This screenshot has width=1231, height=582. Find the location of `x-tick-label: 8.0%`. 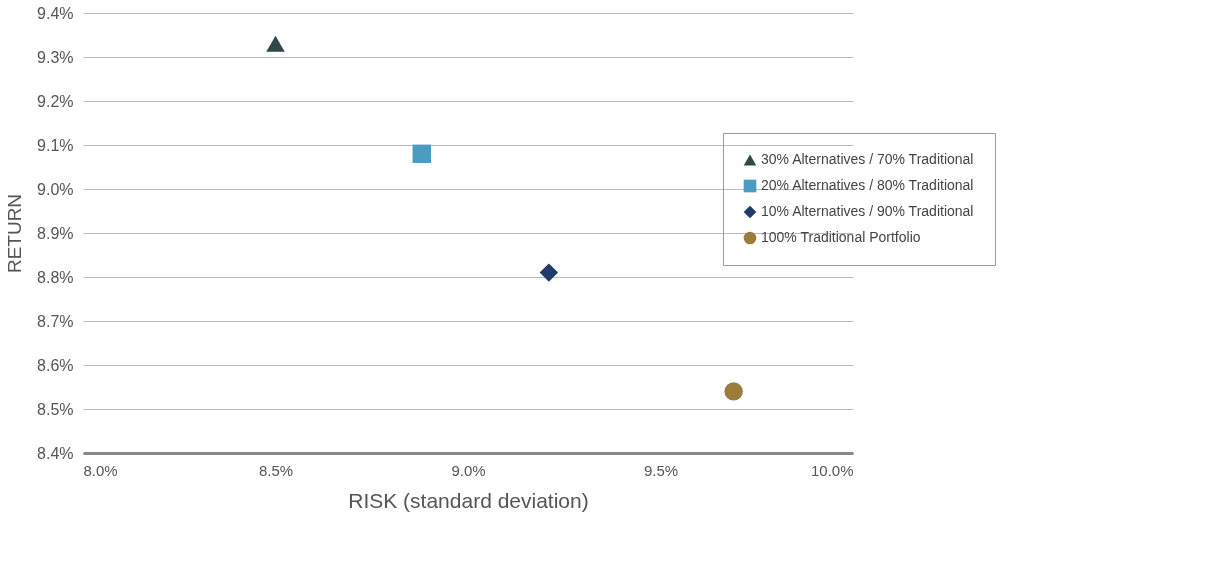

x-tick-label: 8.0% is located at coordinates (100, 470).